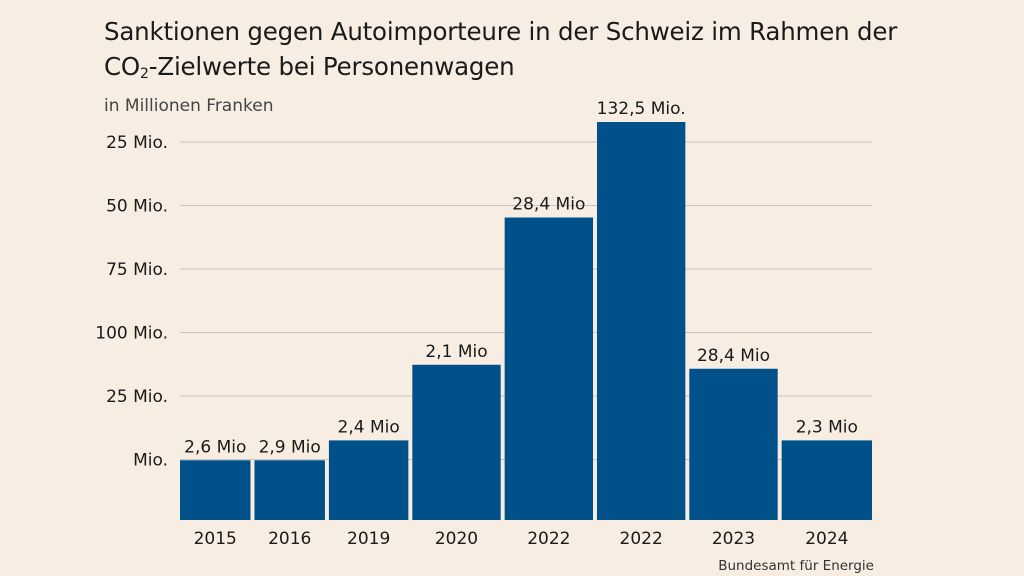 The height and width of the screenshot is (576, 1024). Describe the element at coordinates (796, 566) in the screenshot. I see `source-note: Bundesamt für Energie` at that location.